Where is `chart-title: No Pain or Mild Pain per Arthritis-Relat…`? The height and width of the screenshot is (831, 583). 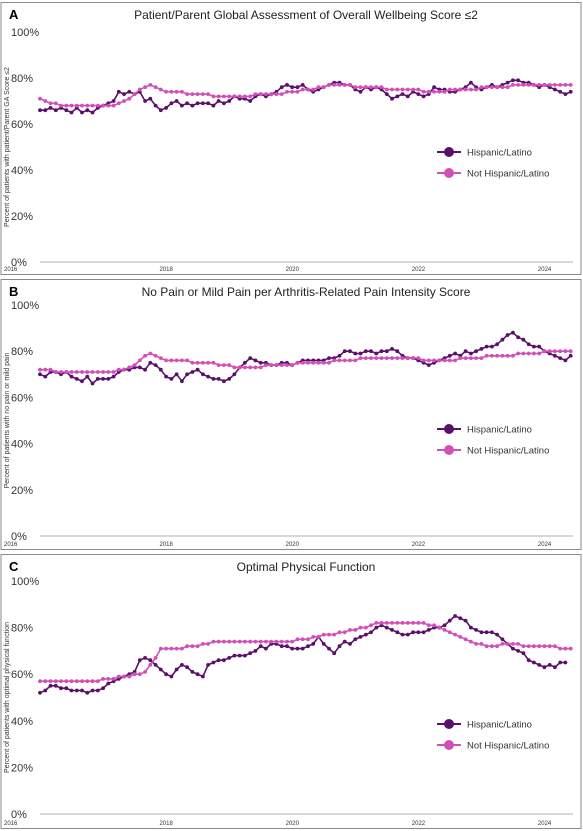
chart-title: No Pain or Mild Pain per Arthritis-Relat… is located at coordinates (306, 292).